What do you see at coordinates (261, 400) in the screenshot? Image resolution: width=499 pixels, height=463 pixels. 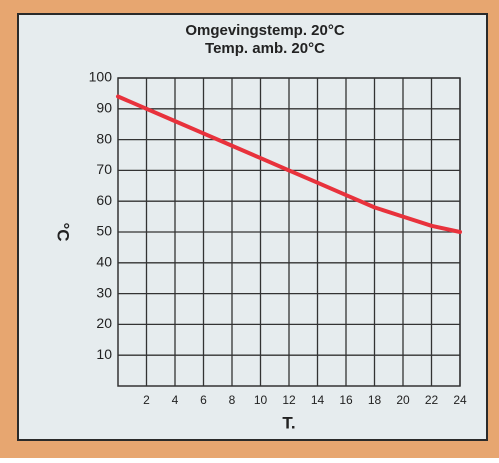 I see `x-tick-label: 10` at bounding box center [261, 400].